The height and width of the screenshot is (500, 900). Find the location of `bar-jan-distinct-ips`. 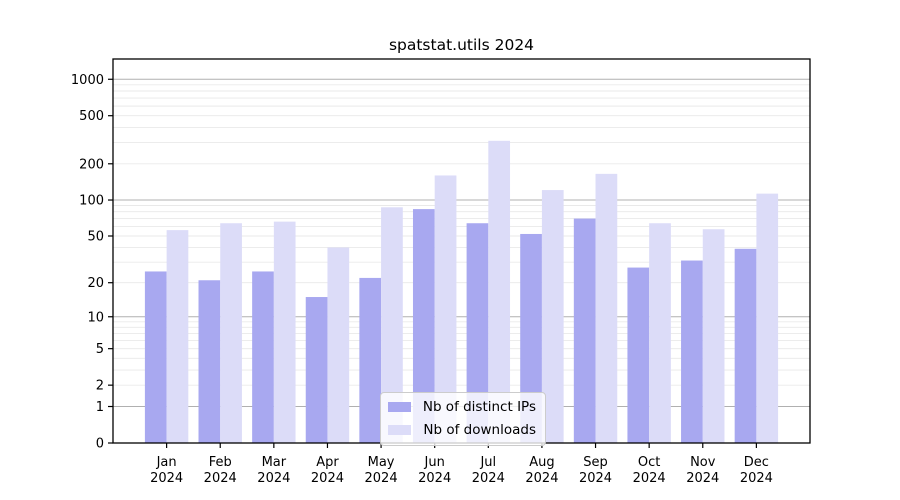

bar-jan-distinct-ips is located at coordinates (155, 357).